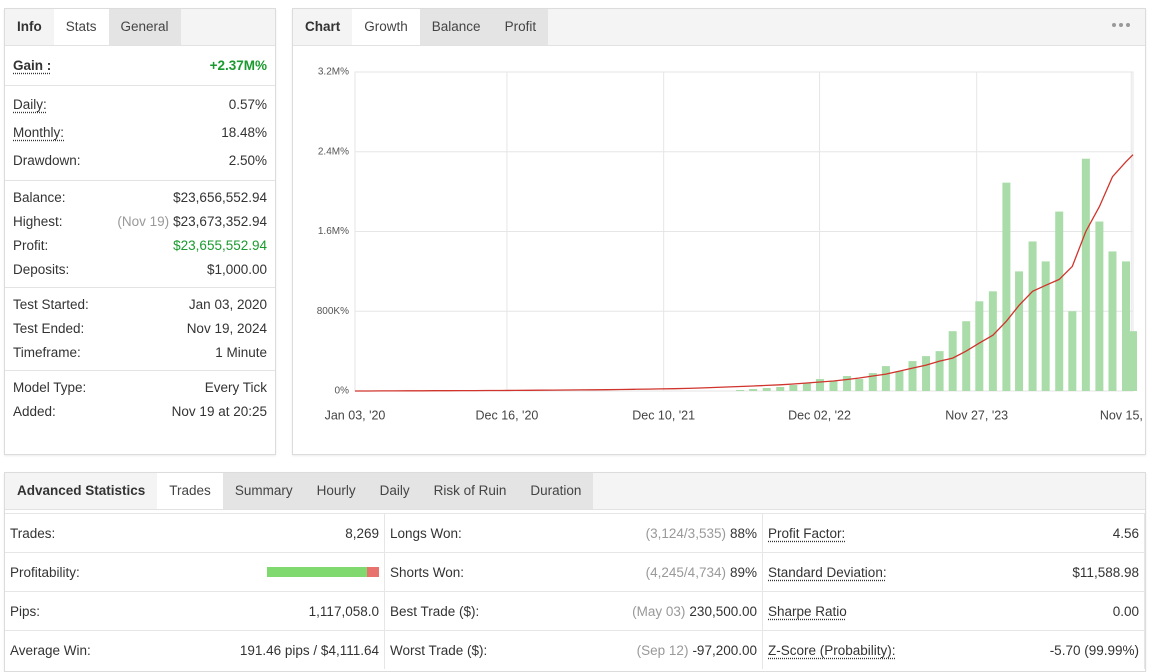  I want to click on table-cell: Profit Factor: 4.56, so click(954, 533).